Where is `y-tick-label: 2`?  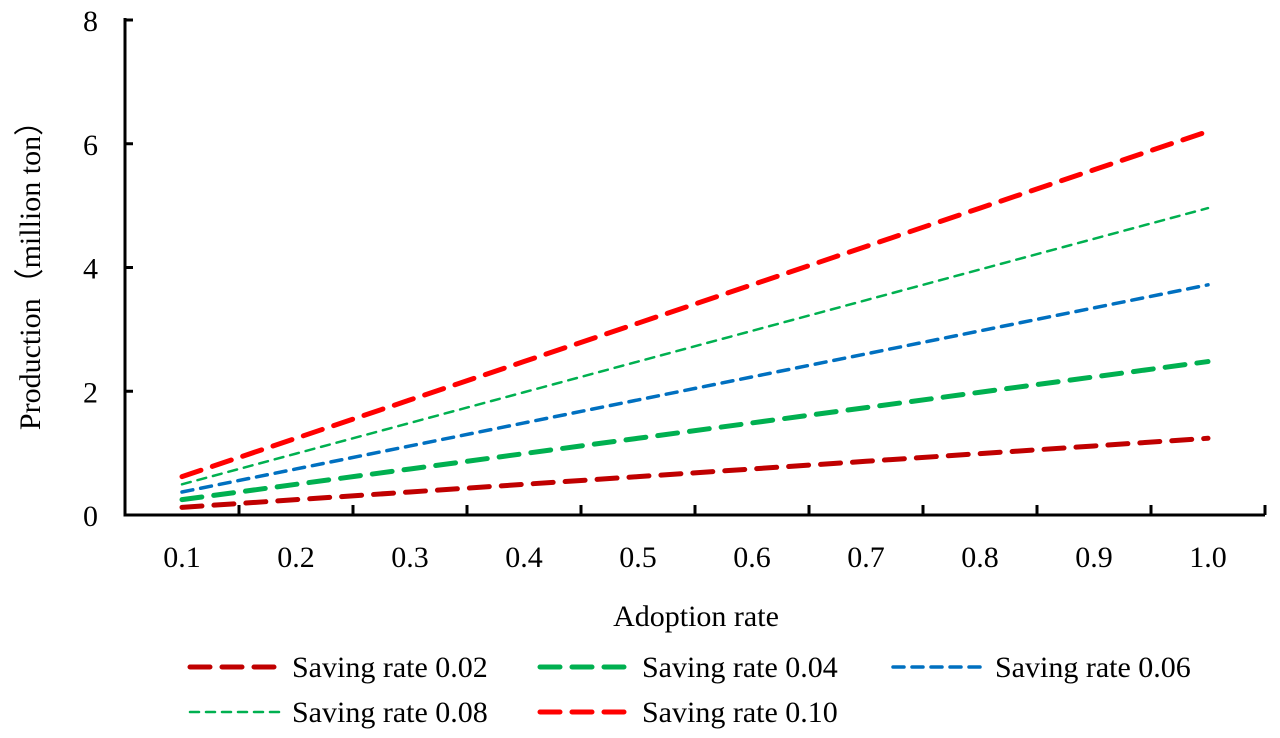 y-tick-label: 2 is located at coordinates (90, 392).